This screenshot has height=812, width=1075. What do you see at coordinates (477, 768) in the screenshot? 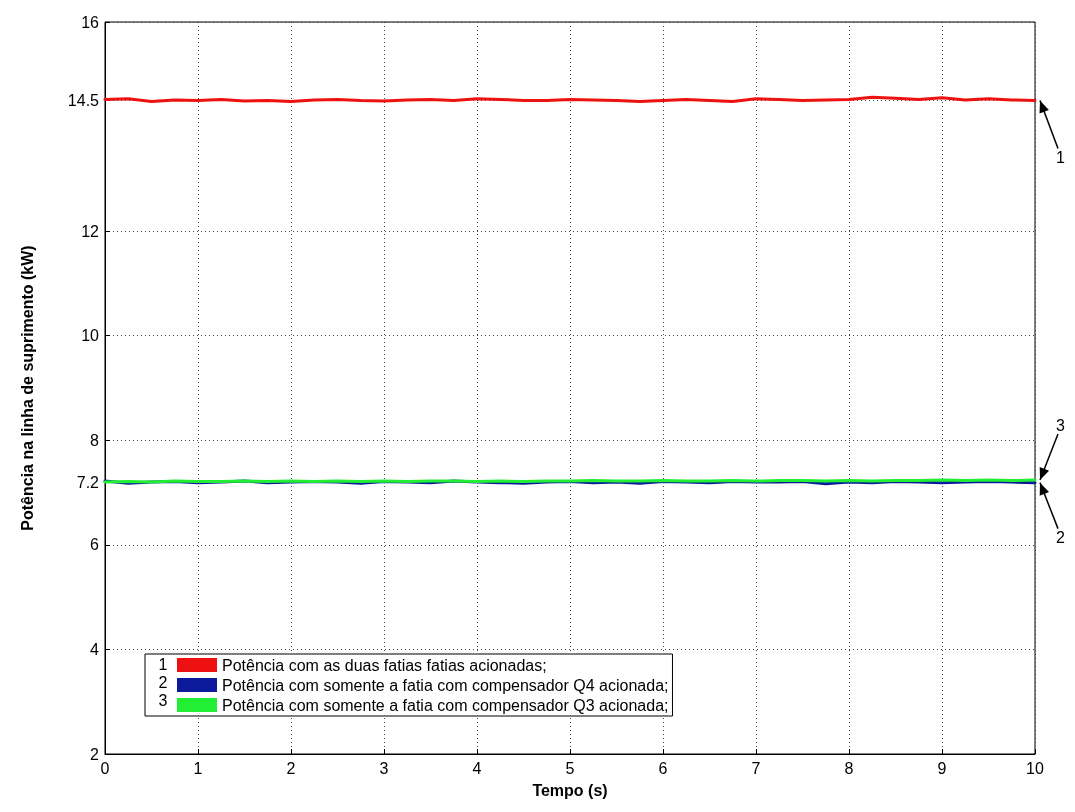
I see `x-tick-label: 4` at bounding box center [477, 768].